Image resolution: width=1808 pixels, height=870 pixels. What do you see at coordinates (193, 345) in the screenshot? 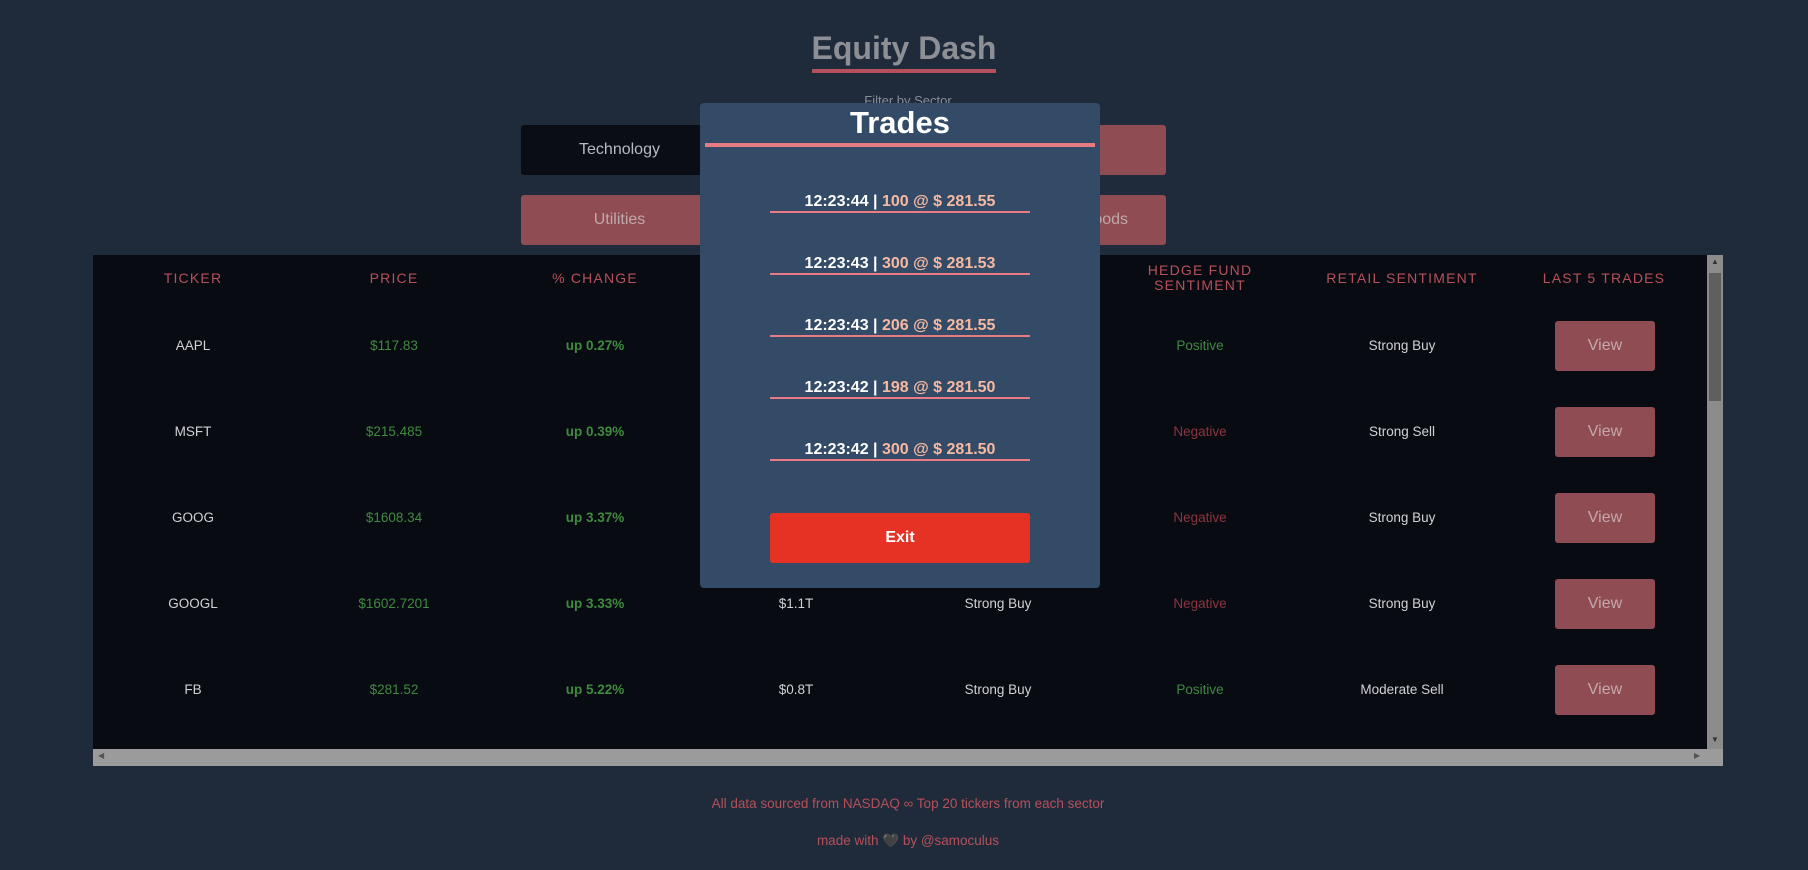
I see `table-row-ticker: AAPL` at bounding box center [193, 345].